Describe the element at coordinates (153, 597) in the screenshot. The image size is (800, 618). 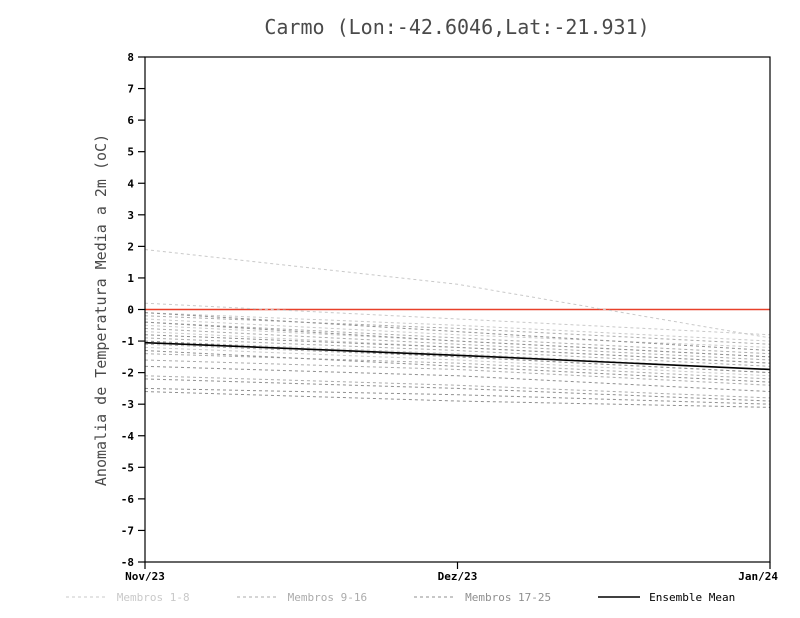
I see `legend-label-membros-1-8: Membros 1-8` at that location.